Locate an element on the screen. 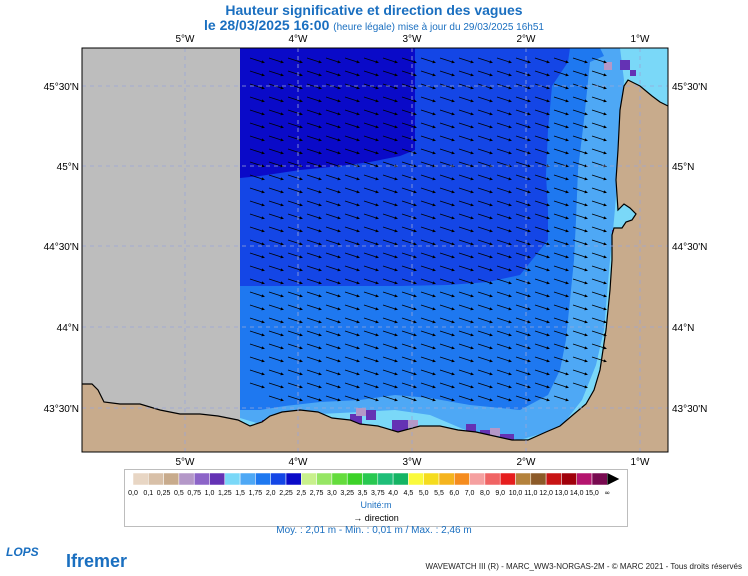 This screenshot has width=748, height=576. legend-tick-label: 2,75 is located at coordinates (317, 493).